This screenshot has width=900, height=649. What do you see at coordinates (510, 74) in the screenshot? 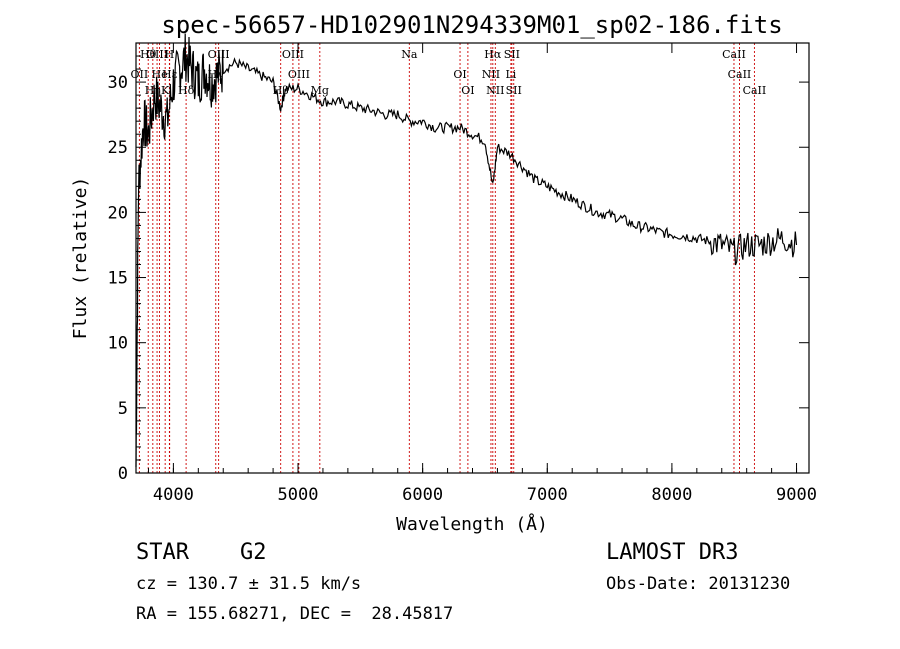
I see `line-label: Li` at bounding box center [510, 74].